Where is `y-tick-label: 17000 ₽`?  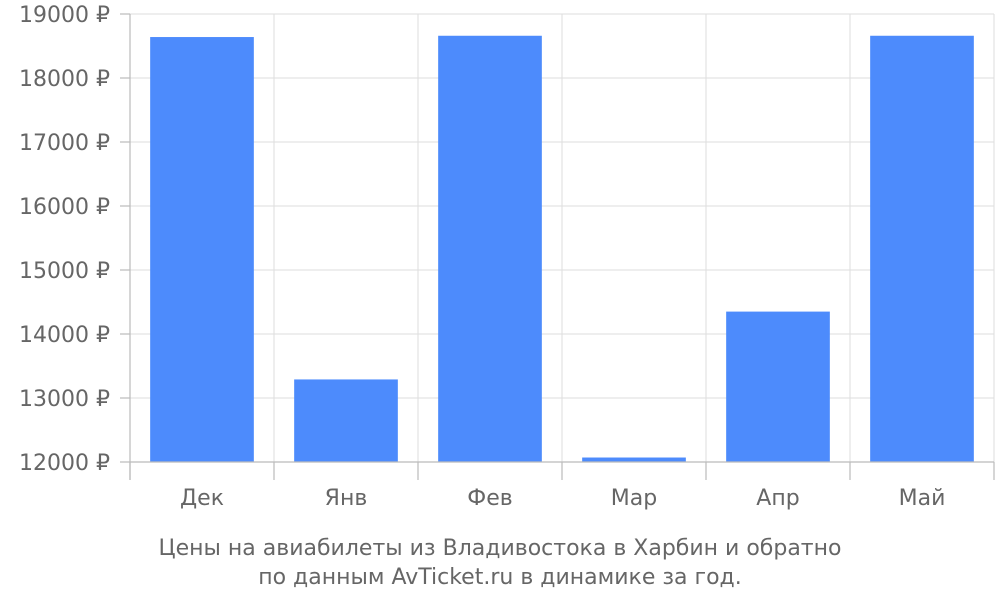 y-tick-label: 17000 ₽ is located at coordinates (64, 143).